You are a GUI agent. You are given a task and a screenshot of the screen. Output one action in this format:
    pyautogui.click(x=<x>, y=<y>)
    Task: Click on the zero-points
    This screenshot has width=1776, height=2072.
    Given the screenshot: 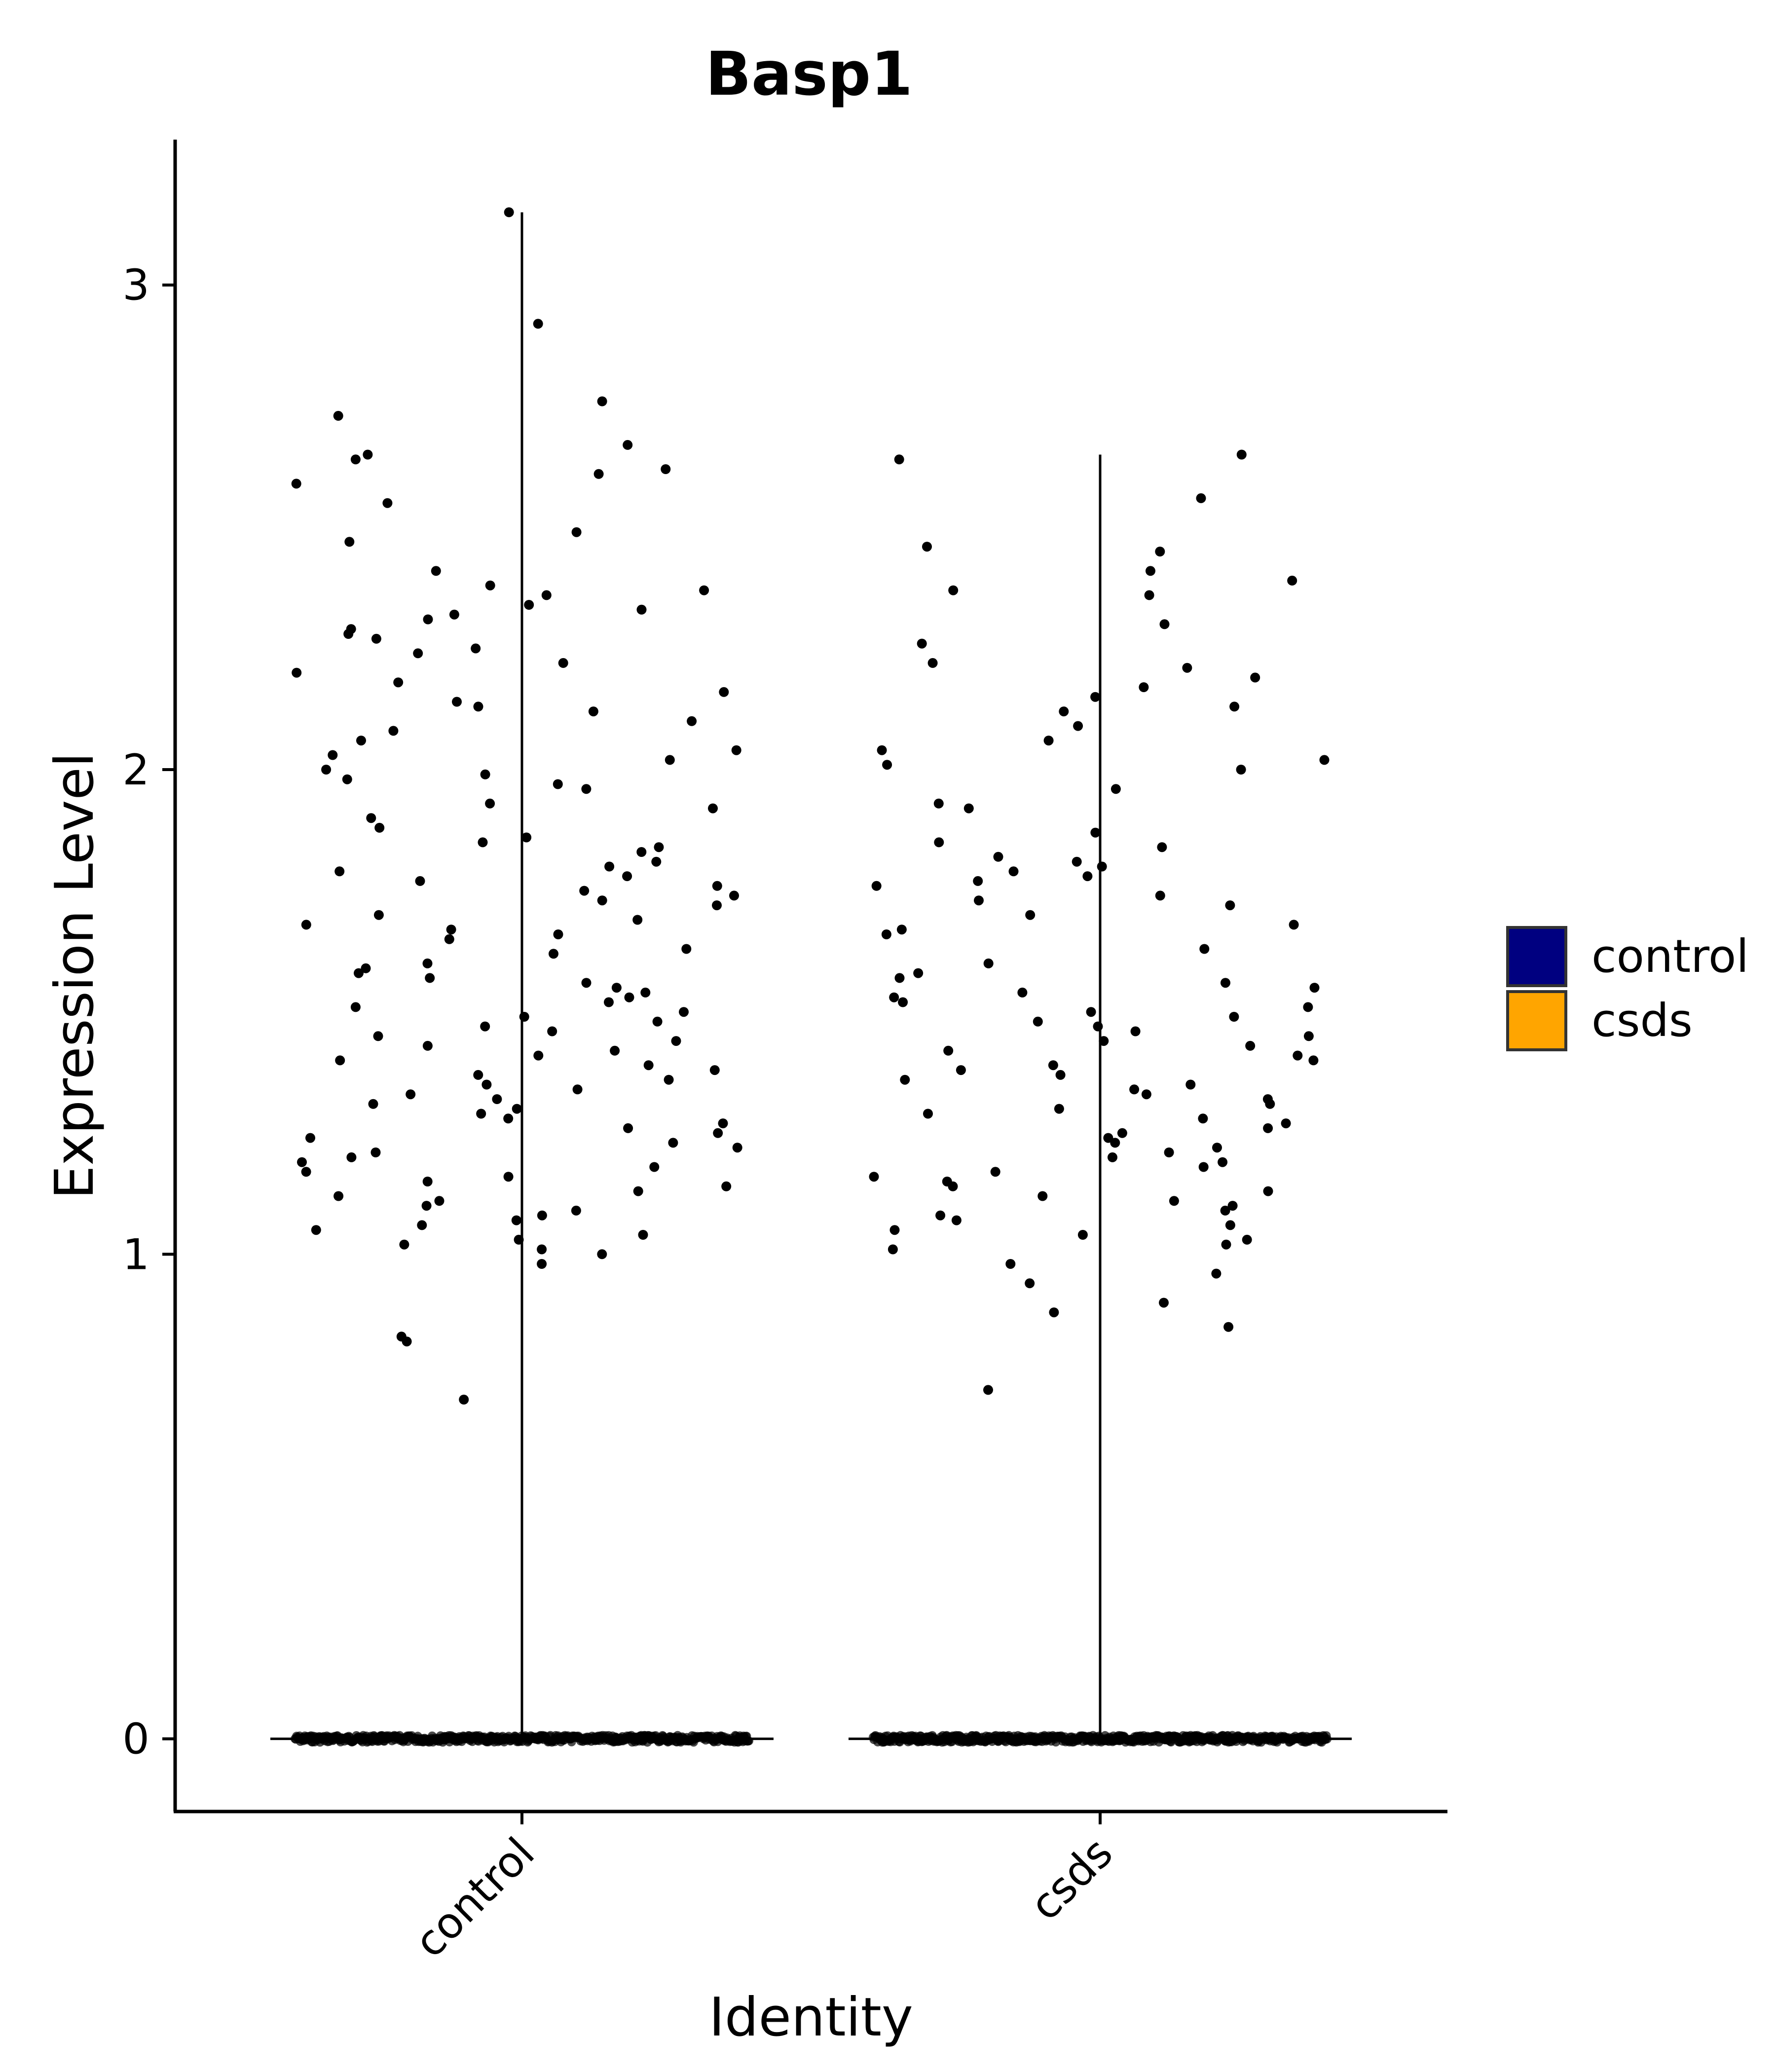 What is the action you would take?
    pyautogui.click(x=1100, y=1739)
    